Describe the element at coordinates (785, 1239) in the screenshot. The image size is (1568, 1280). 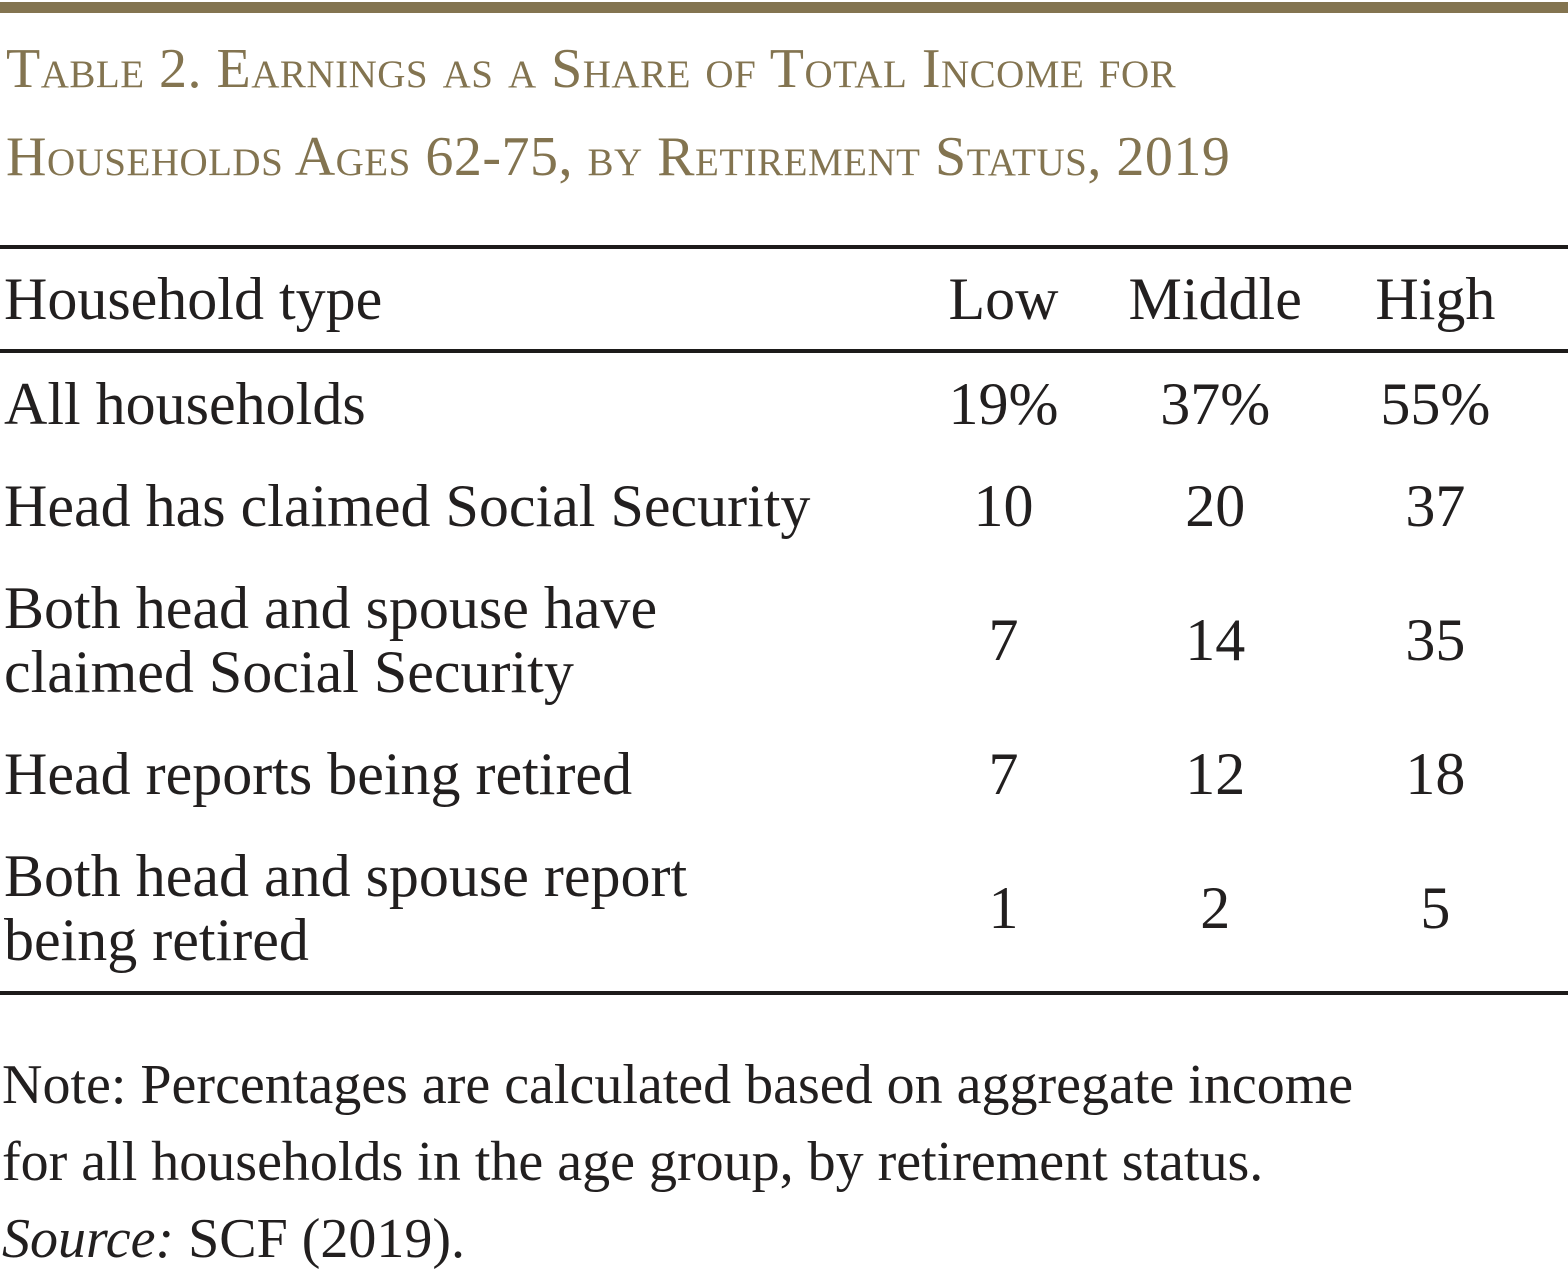
I see `source-line: Source: SCF (2019).` at that location.